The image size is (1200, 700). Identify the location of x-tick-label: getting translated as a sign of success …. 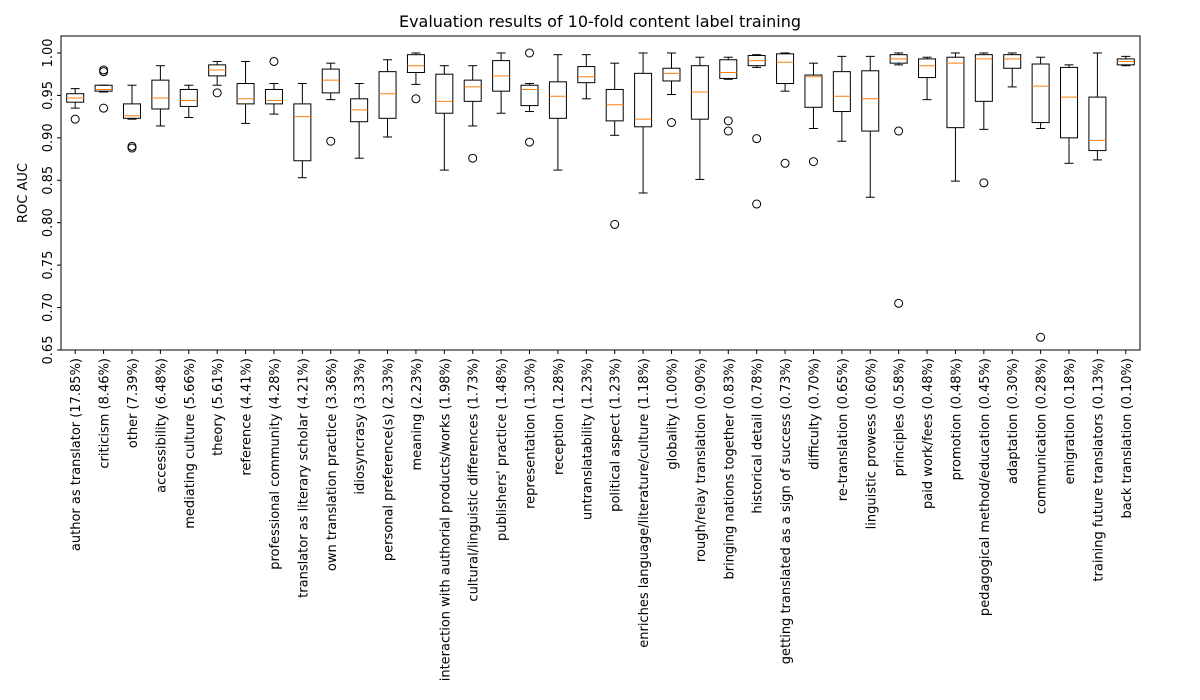
(786, 511).